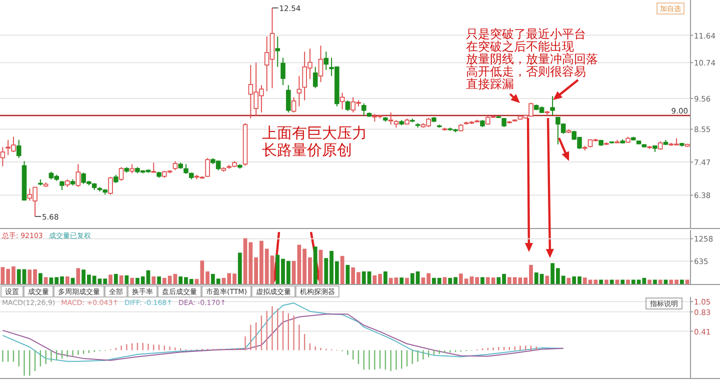 The width and height of the screenshot is (720, 380). Describe the element at coordinates (283, 337) in the screenshot. I see `line-series` at that location.